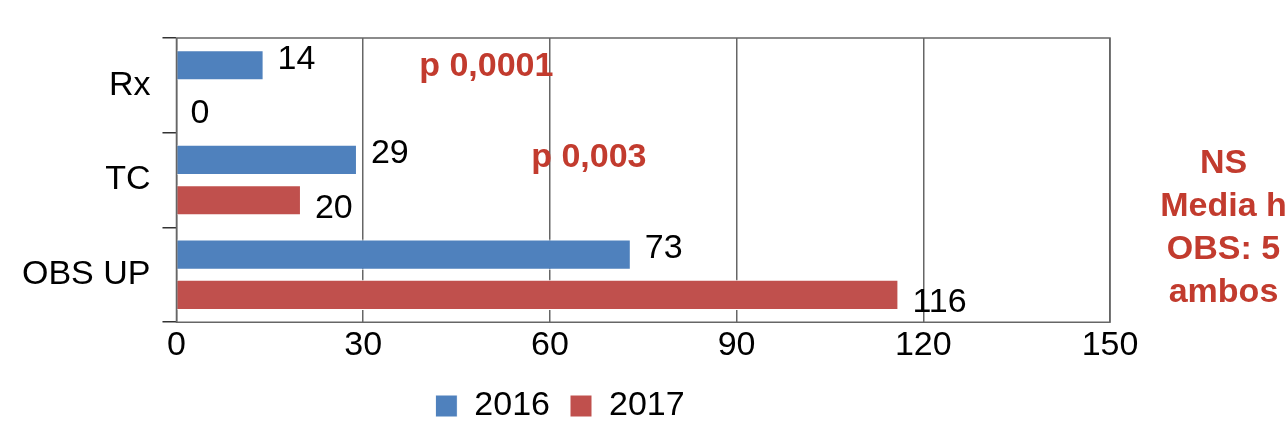 Image resolution: width=1287 pixels, height=433 pixels. I want to click on data-label: 29, so click(389, 151).